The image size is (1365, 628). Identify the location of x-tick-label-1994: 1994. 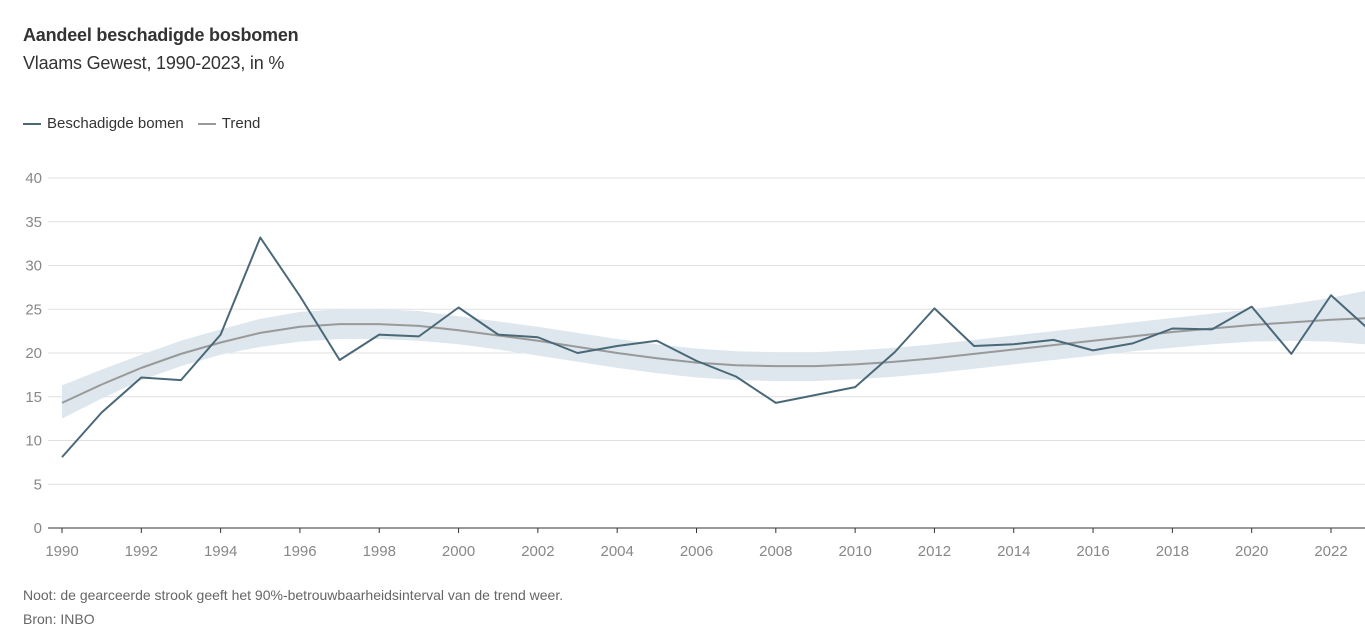
(220, 551).